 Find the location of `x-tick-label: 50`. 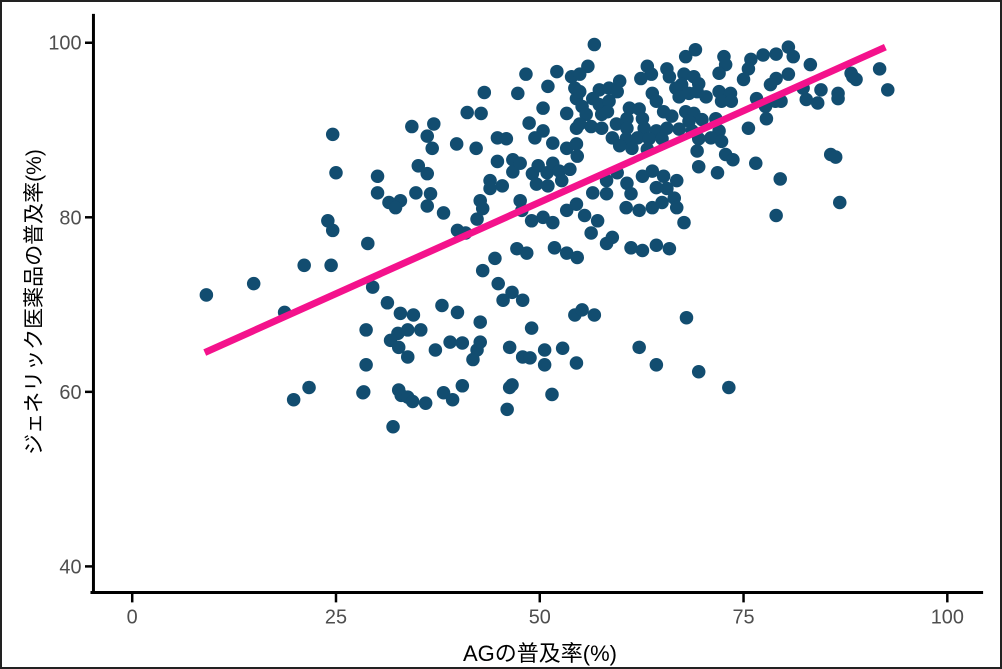

x-tick-label: 50 is located at coordinates (540, 617).